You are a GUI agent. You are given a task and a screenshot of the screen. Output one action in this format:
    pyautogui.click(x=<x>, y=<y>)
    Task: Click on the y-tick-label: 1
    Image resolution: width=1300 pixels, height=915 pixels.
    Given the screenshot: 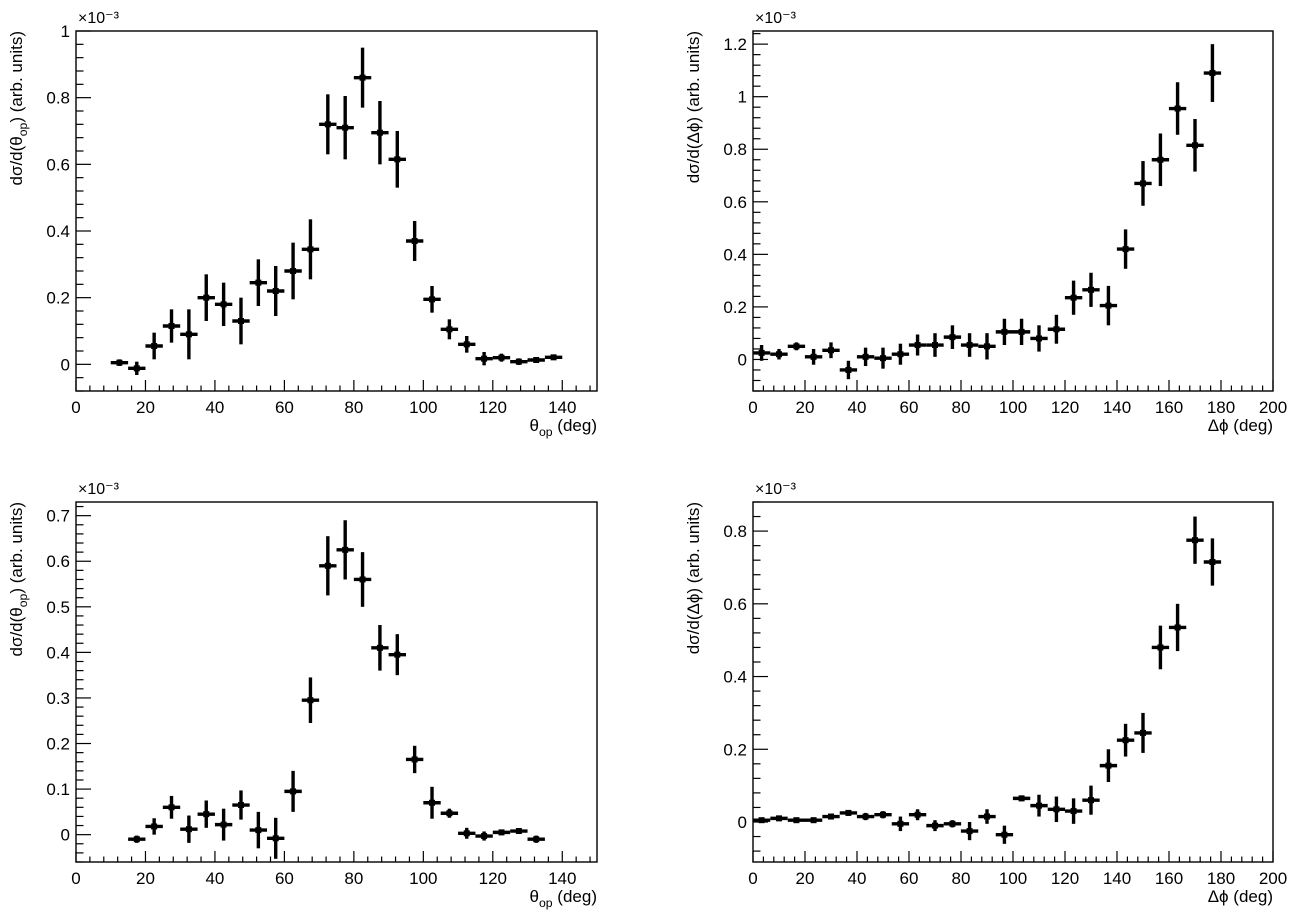 What is the action you would take?
    pyautogui.click(x=742, y=97)
    